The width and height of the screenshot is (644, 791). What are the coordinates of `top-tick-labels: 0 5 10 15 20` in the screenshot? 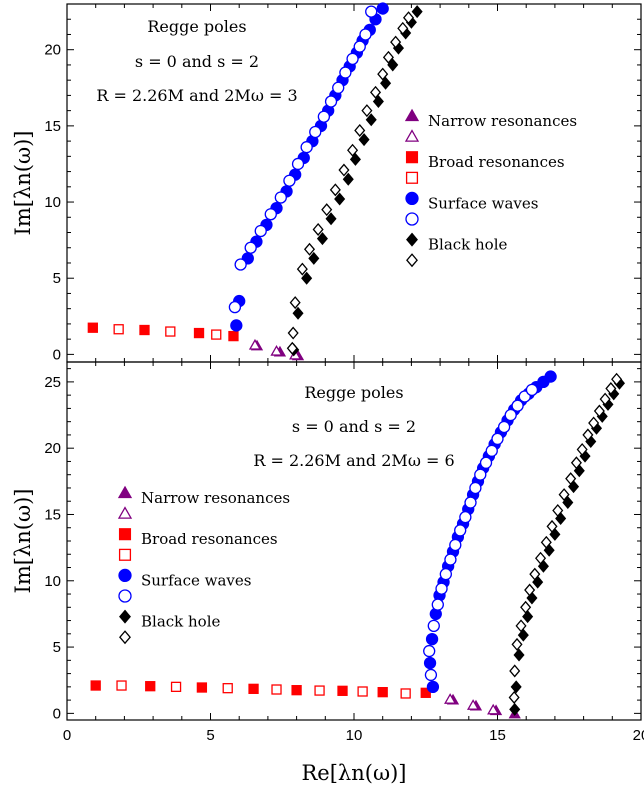 It's located at (52, 203).